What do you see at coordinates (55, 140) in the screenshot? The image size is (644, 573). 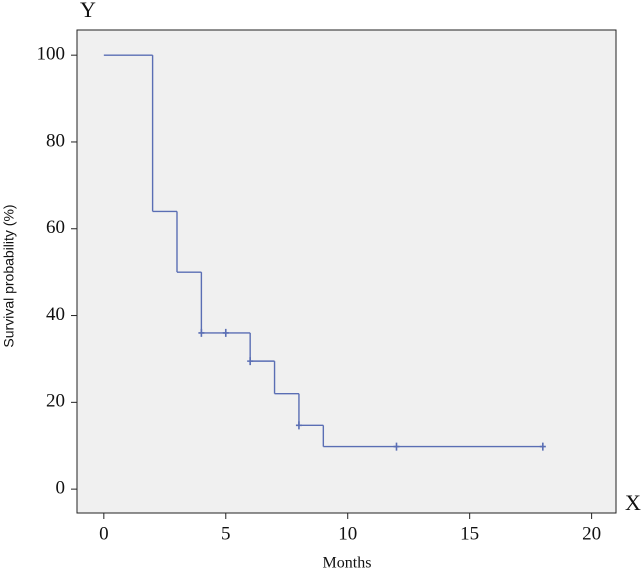 I see `y-tick-label: 80` at bounding box center [55, 140].